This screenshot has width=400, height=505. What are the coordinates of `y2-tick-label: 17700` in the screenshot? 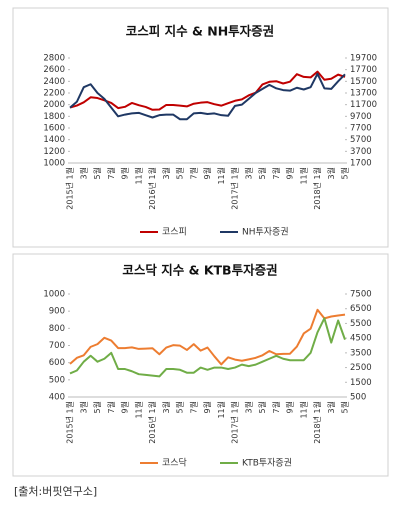 It's located at (363, 70).